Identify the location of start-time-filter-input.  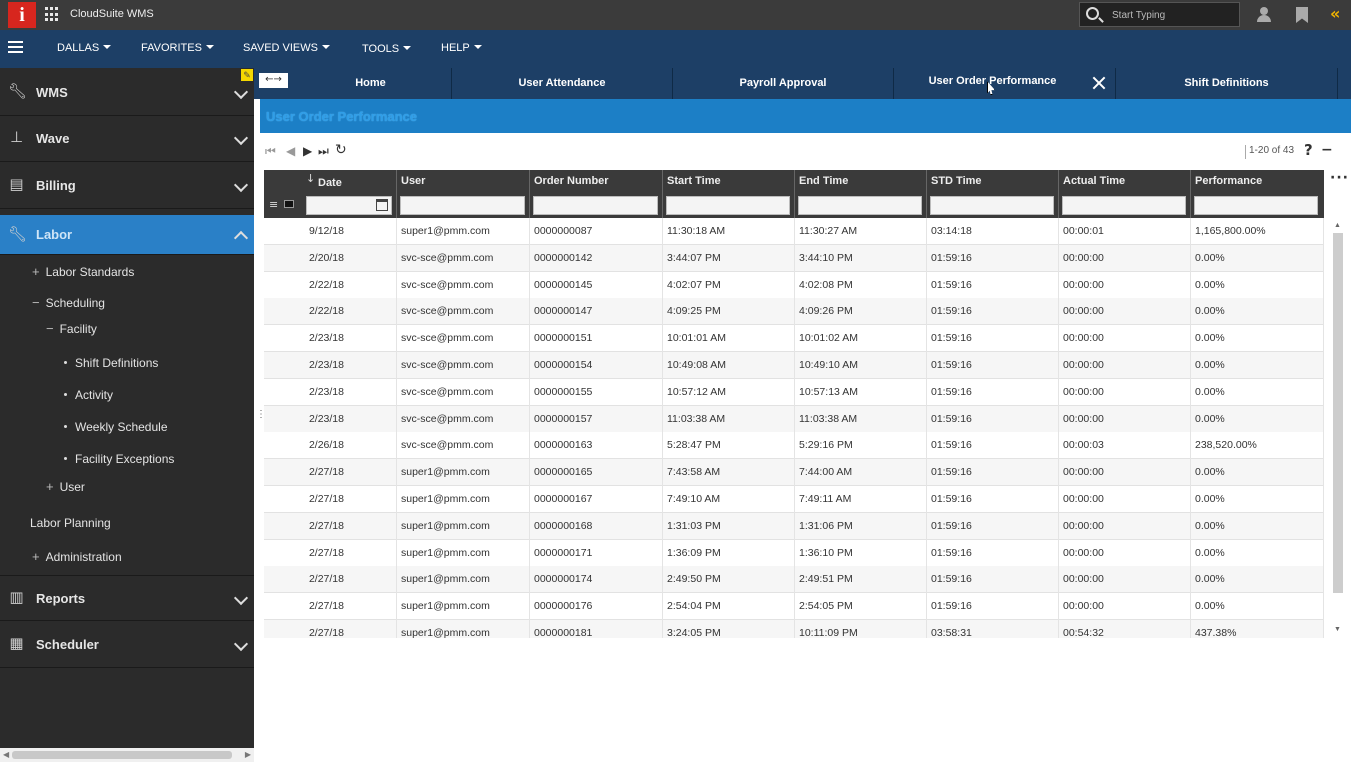
(728, 205).